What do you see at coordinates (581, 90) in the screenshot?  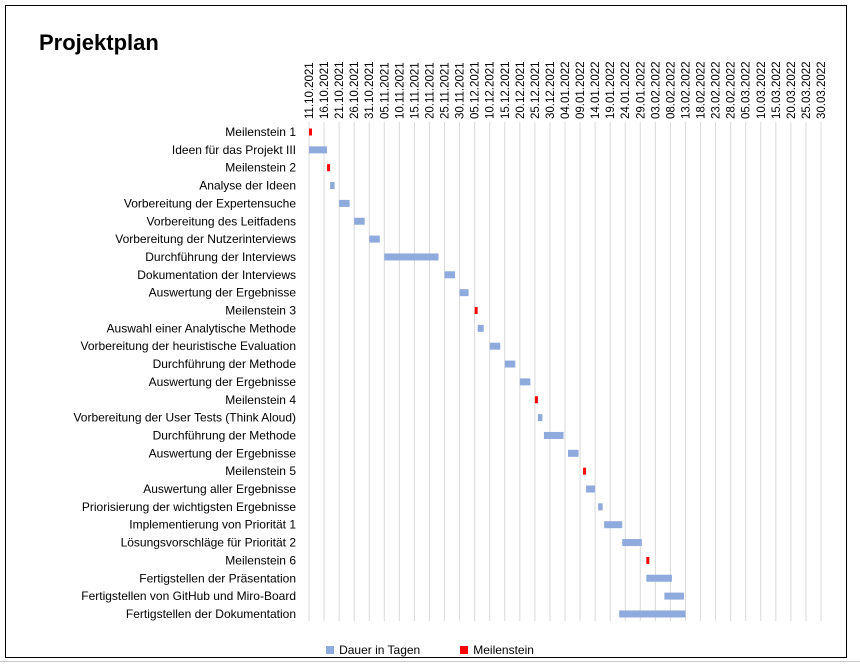 I see `x-tick-label: 09.01.2022` at bounding box center [581, 90].